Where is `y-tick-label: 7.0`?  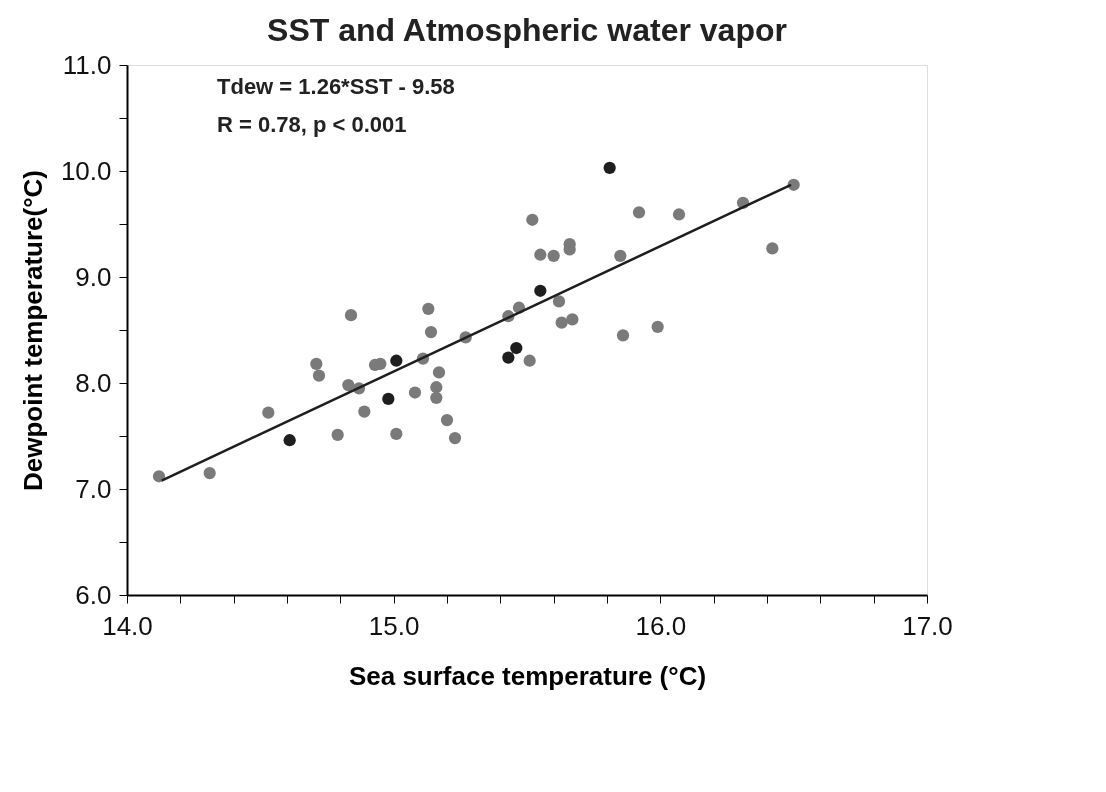 y-tick-label: 7.0 is located at coordinates (93, 488).